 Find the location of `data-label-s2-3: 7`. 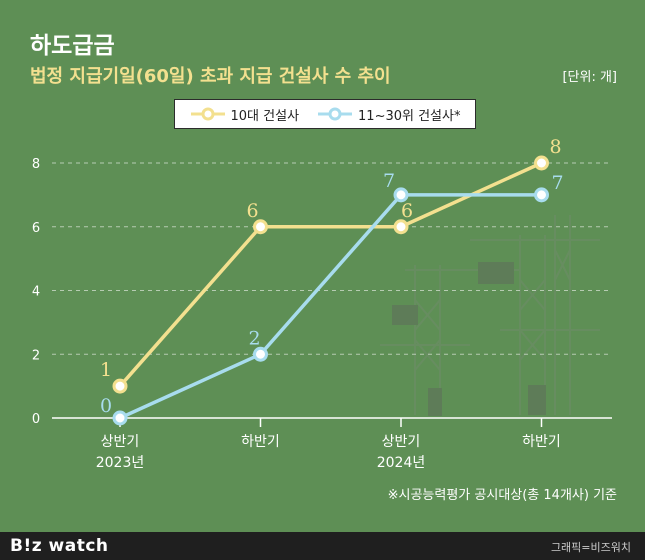

data-label-s2-3: 7 is located at coordinates (557, 183).